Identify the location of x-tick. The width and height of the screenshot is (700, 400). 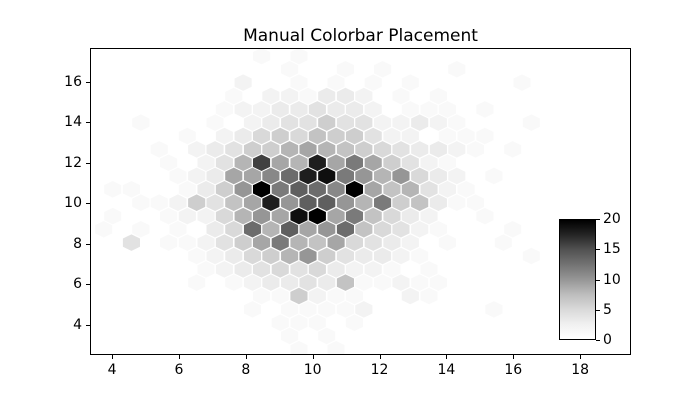
(514, 357).